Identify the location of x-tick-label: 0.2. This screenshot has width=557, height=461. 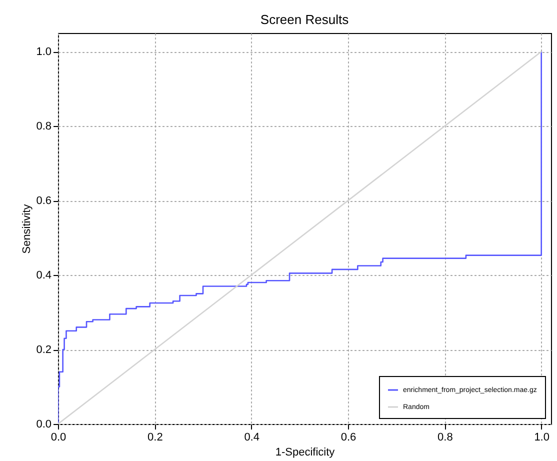
(155, 438).